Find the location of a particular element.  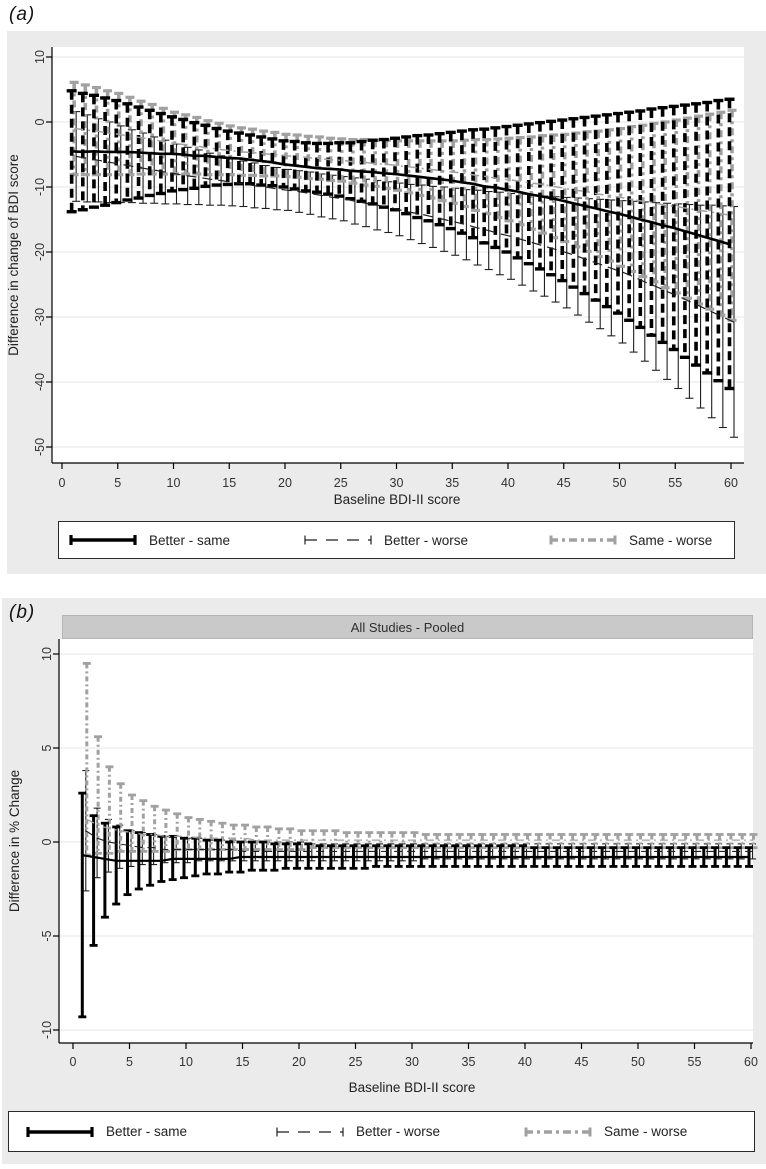

panel-b-series-same_worse-bars is located at coordinates (420, 759).